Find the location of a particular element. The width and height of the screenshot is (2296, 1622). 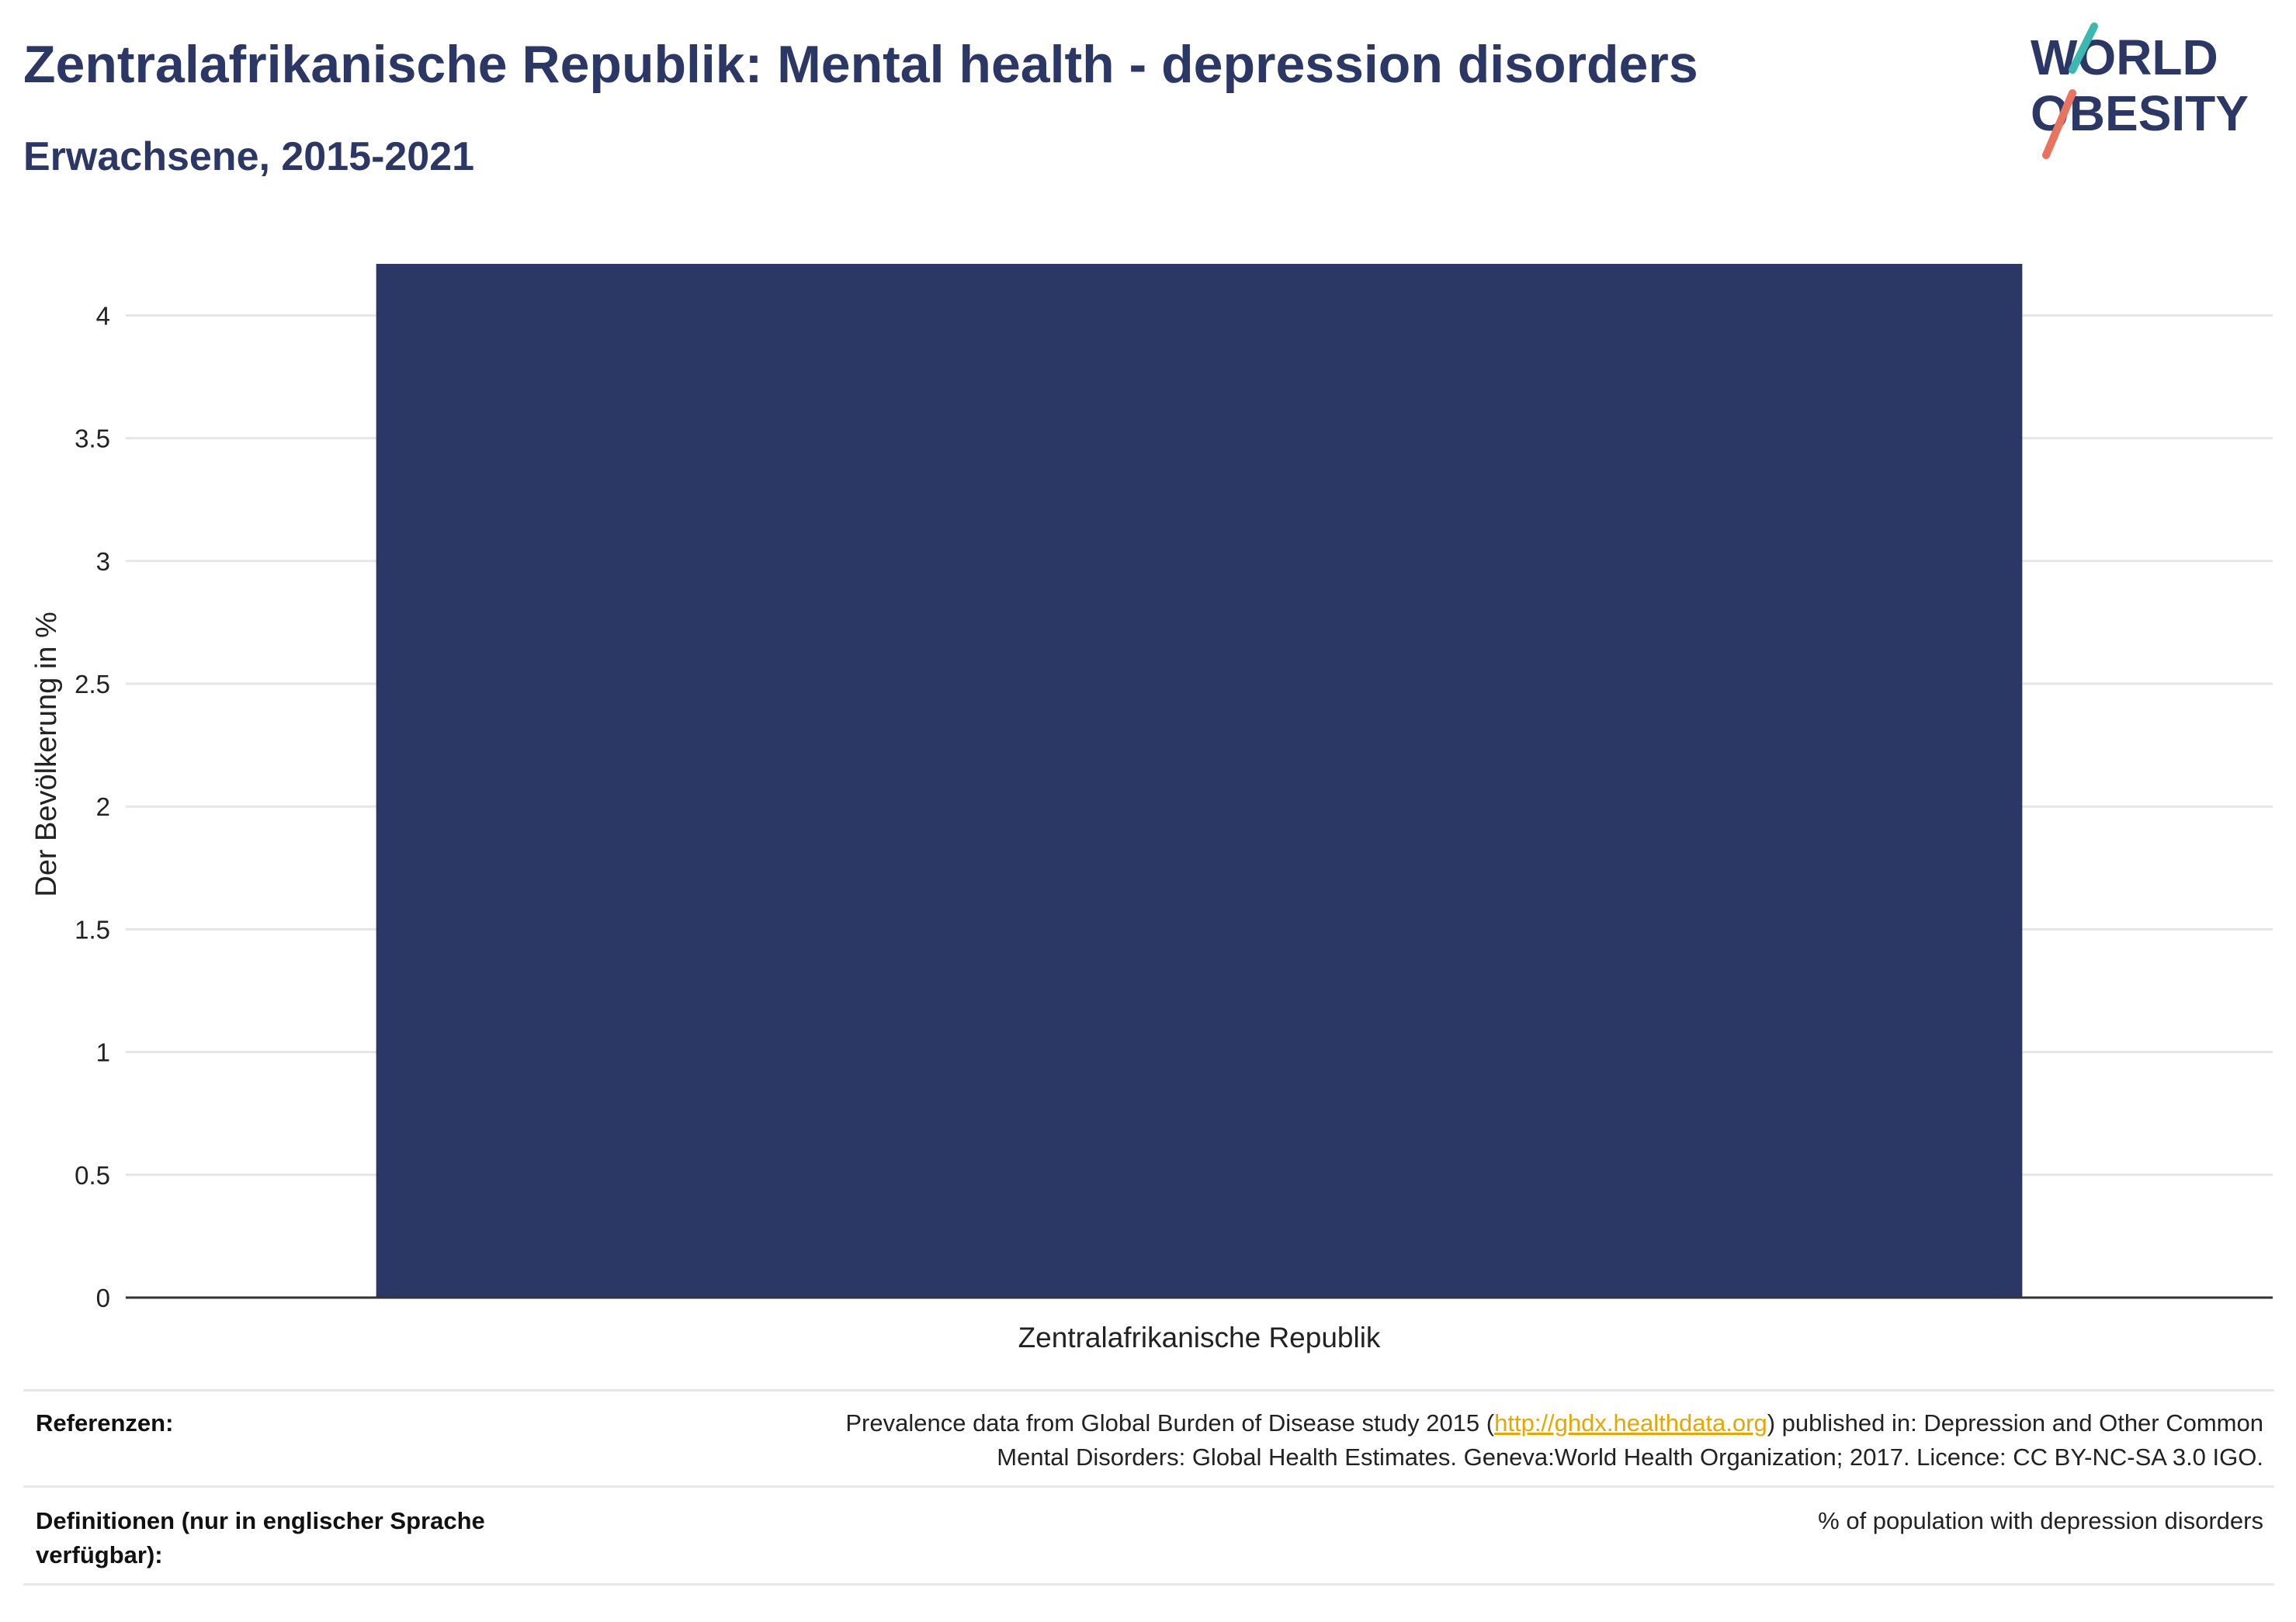

y-tick-label: 2.5 is located at coordinates (92, 684).